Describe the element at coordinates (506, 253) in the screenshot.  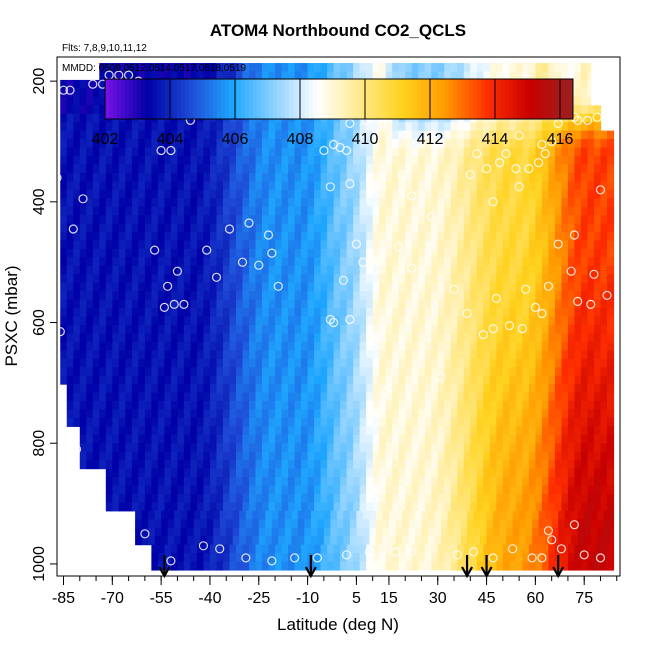
I see `heat-cell-1905` at that location.